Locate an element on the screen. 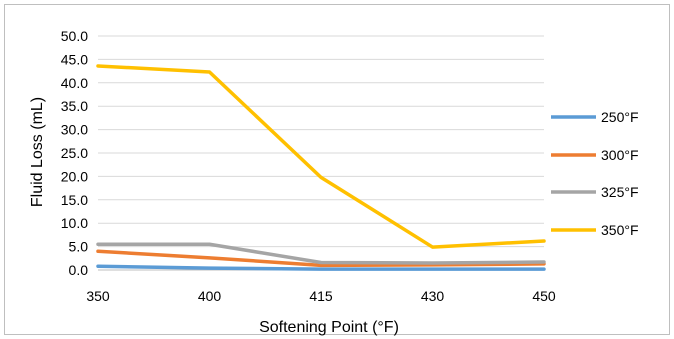 This screenshot has width=674, height=339. x-tick-labels: 350 400 415 430 450 is located at coordinates (321, 296).